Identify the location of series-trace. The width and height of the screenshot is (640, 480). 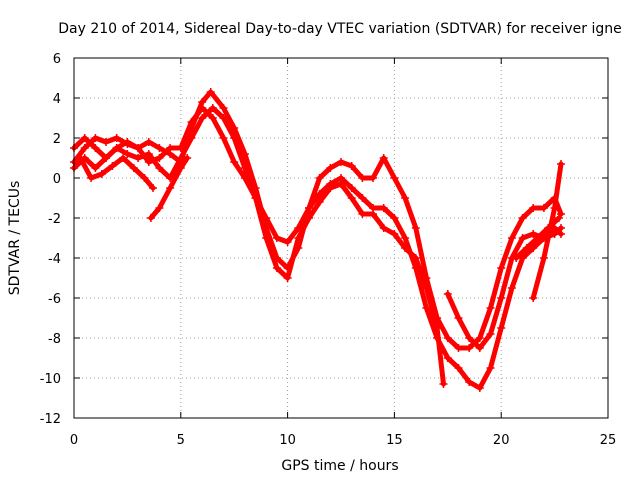
(547, 231).